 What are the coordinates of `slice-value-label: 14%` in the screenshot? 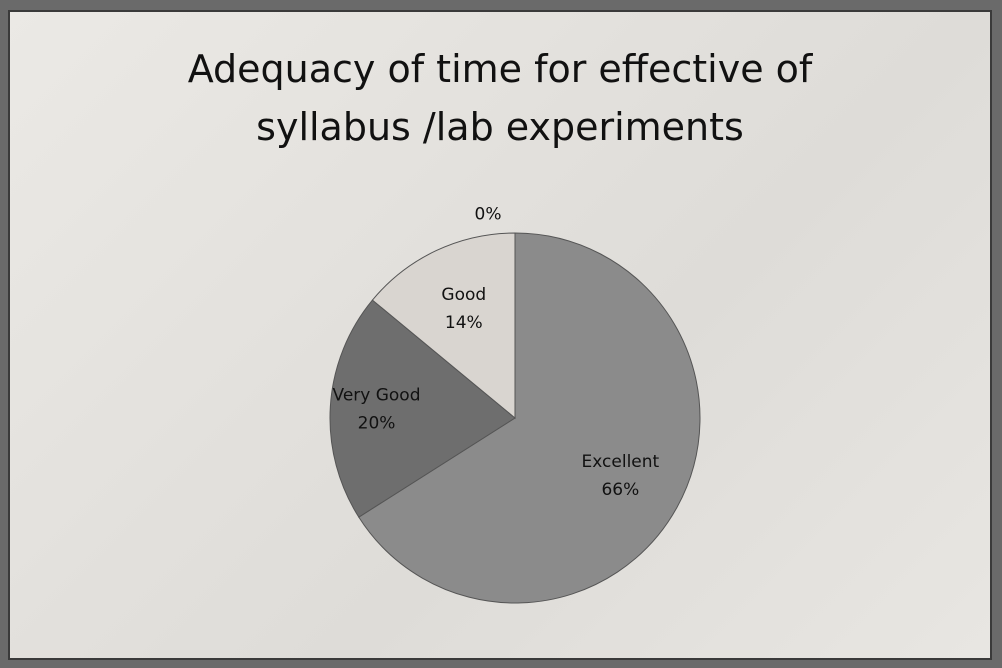 It's located at (464, 323).